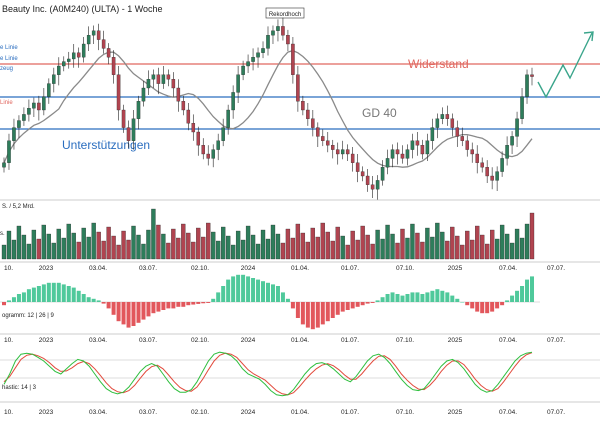  I want to click on rekordhoch-annotation: Rekordhoch, so click(285, 13).